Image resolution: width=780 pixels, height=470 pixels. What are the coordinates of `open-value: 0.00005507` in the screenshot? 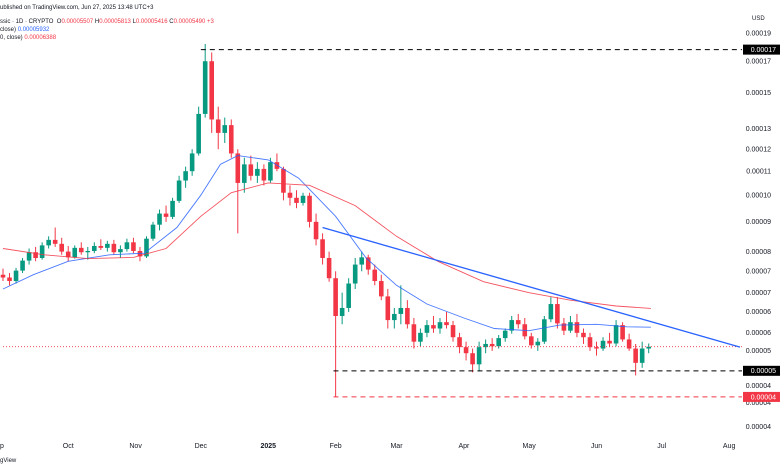 It's located at (77, 22).